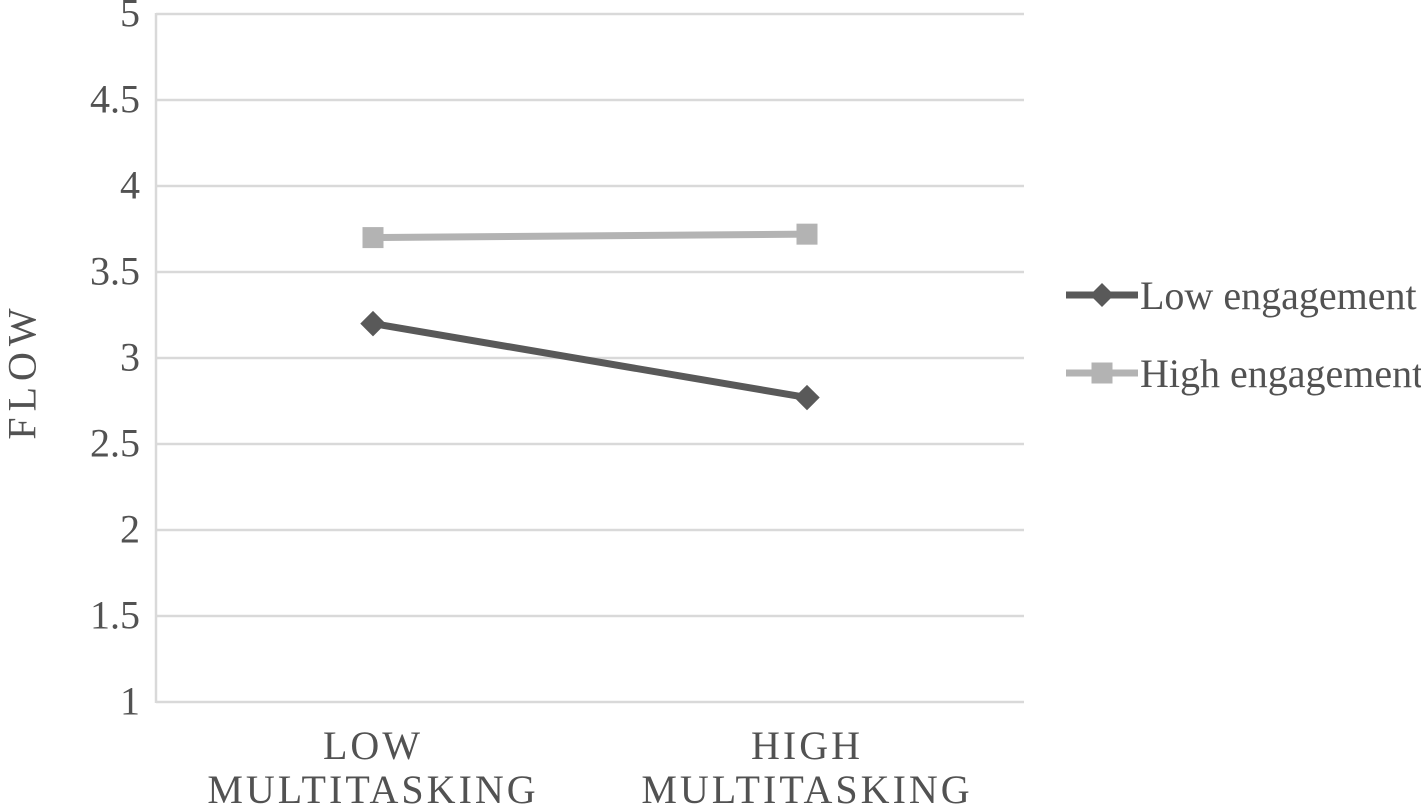  Describe the element at coordinates (807, 745) in the screenshot. I see `x-category-line-1: HIGH` at that location.